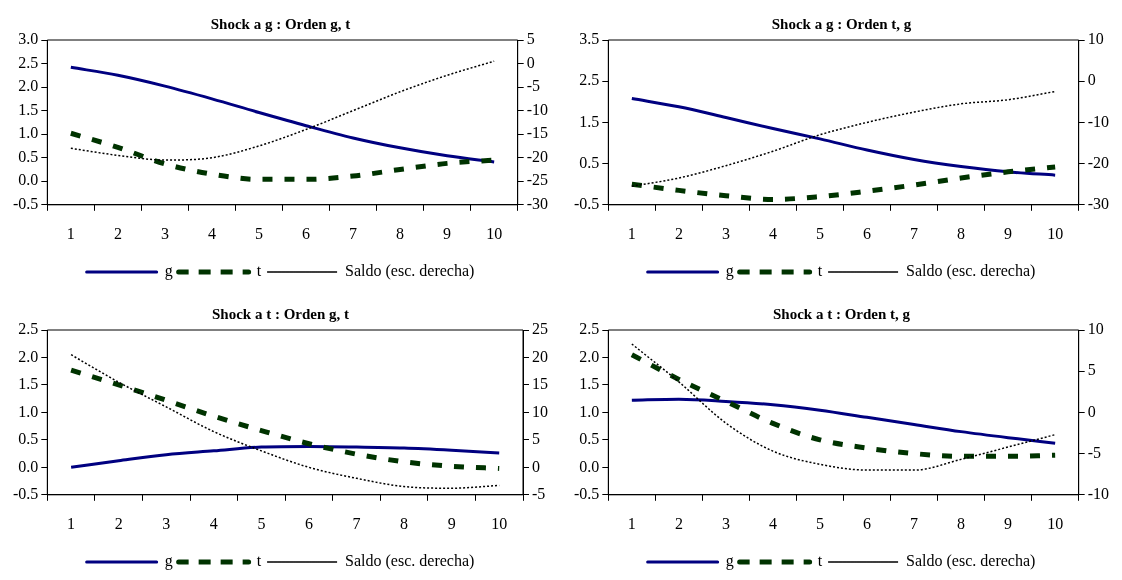  I want to click on chart-title: Shock a t : Orden g, t, so click(280, 313).